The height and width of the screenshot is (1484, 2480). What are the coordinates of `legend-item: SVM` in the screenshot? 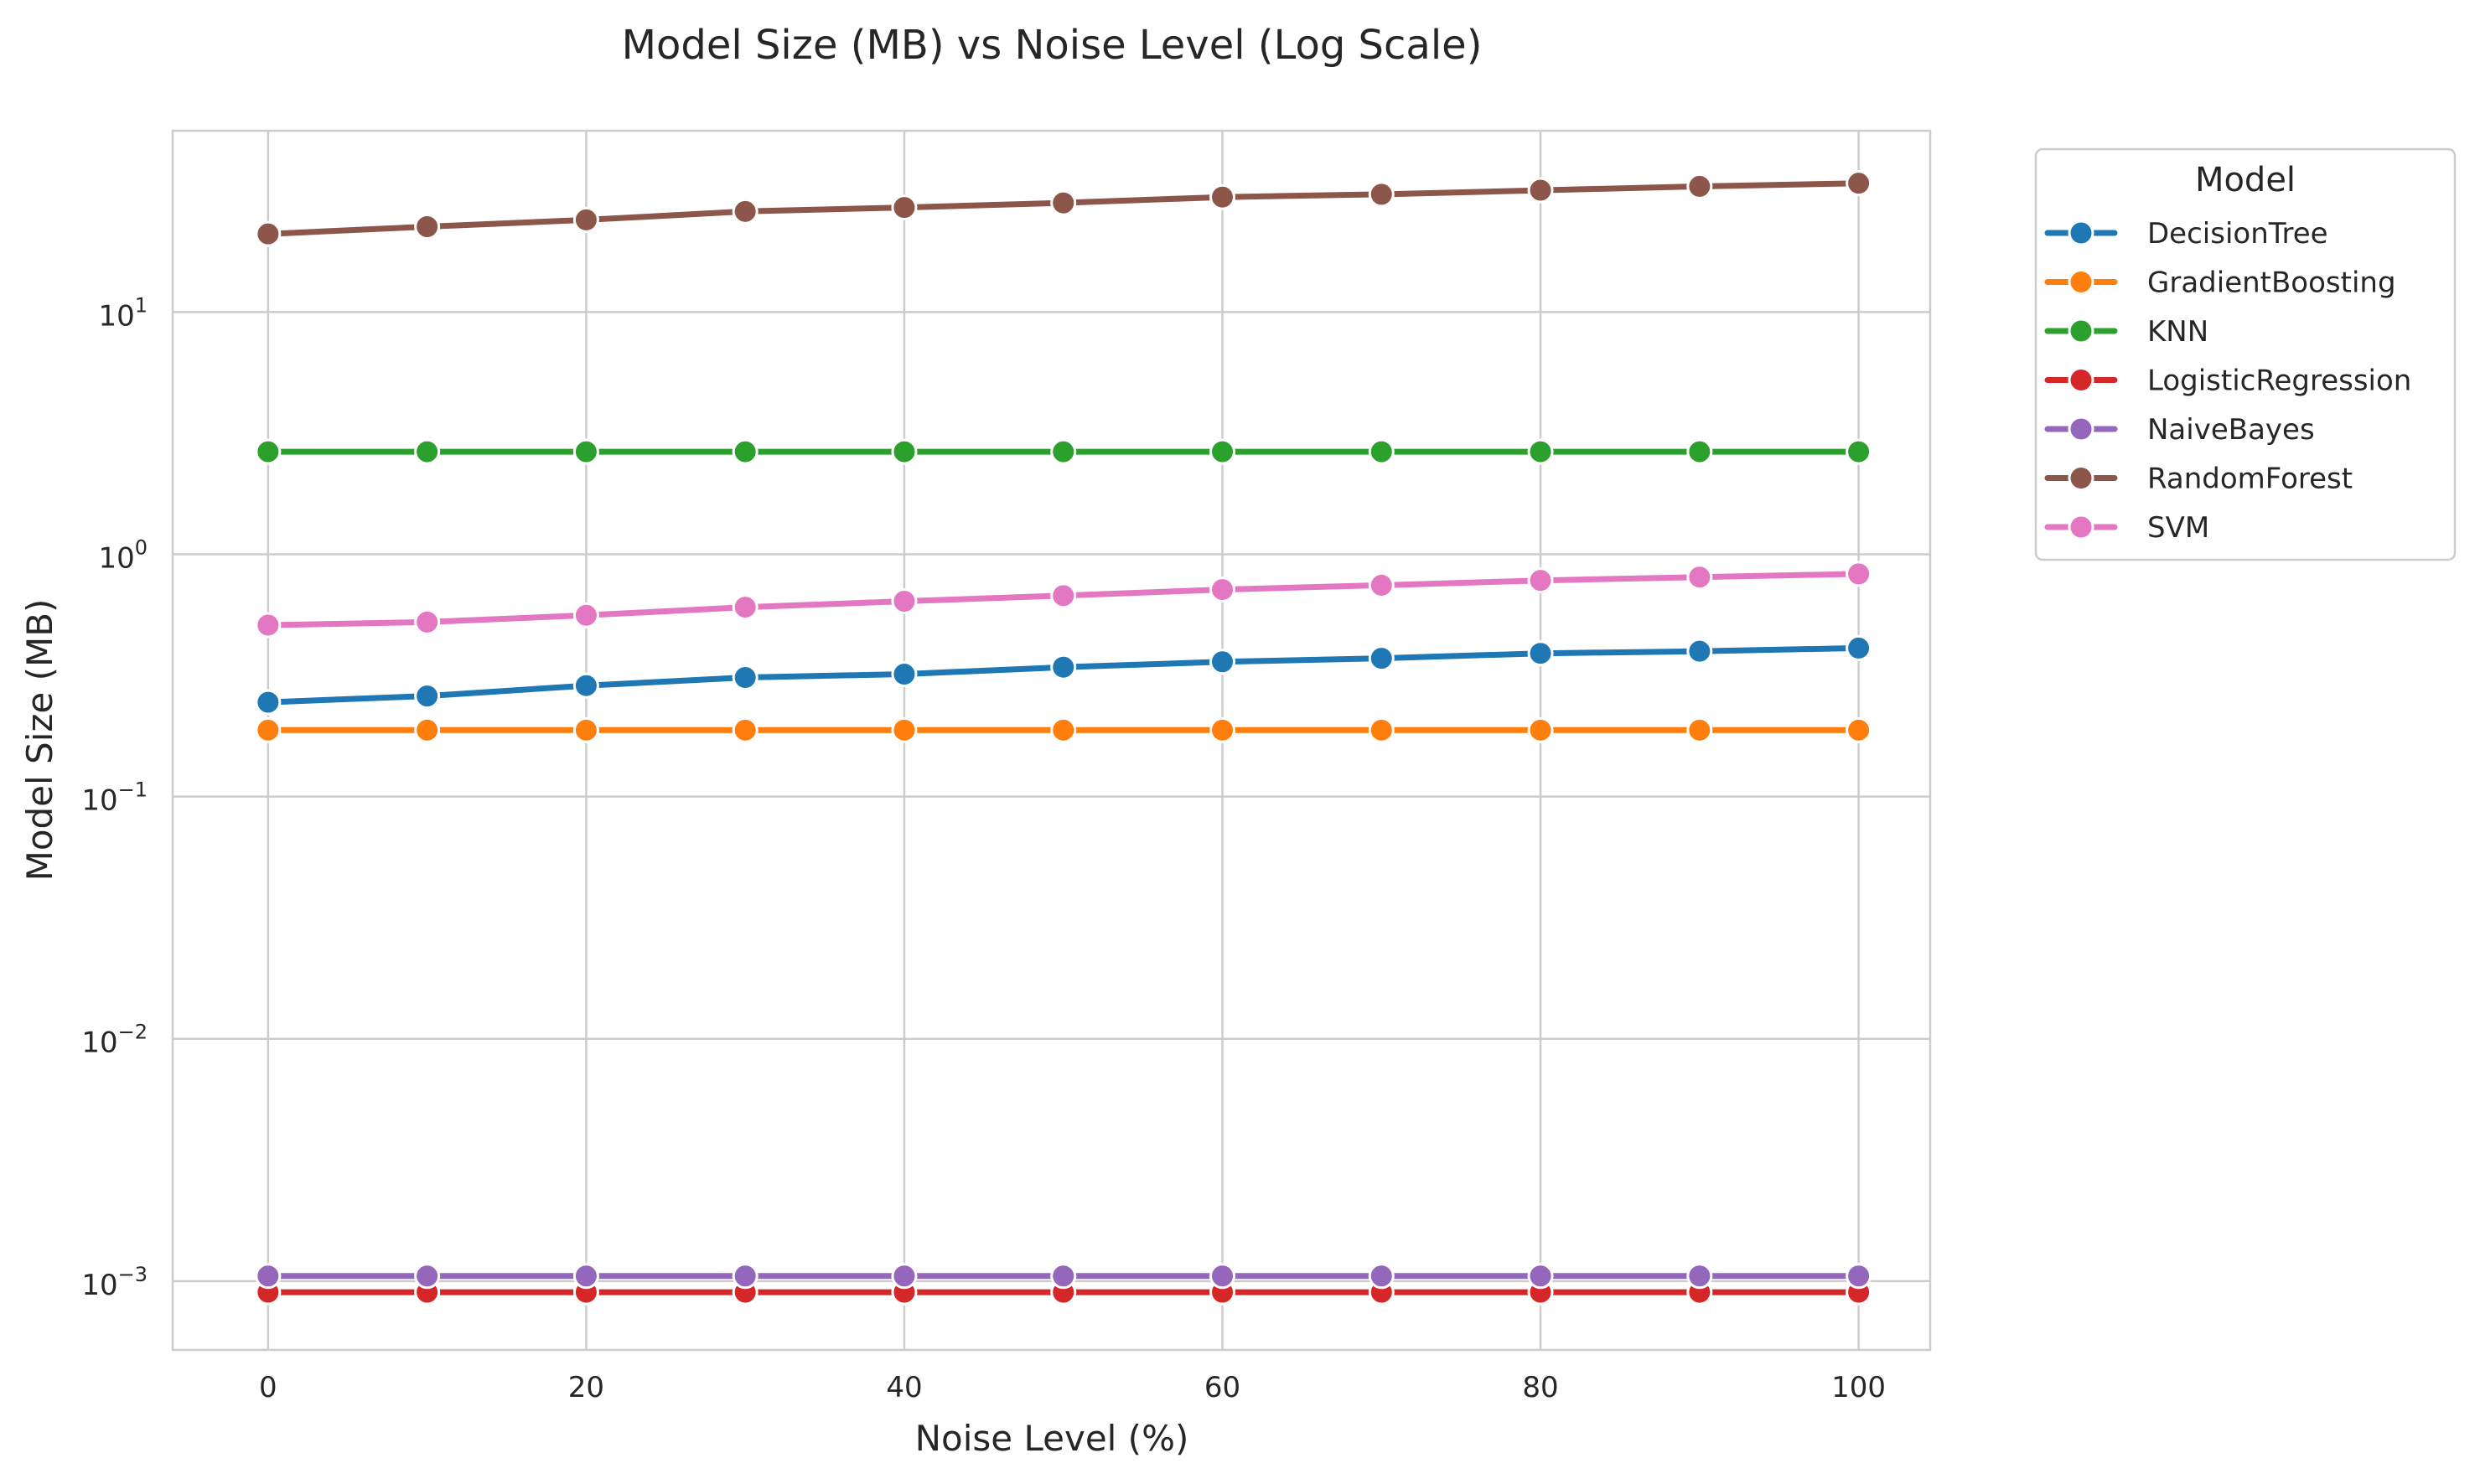 It's located at (2126, 528).